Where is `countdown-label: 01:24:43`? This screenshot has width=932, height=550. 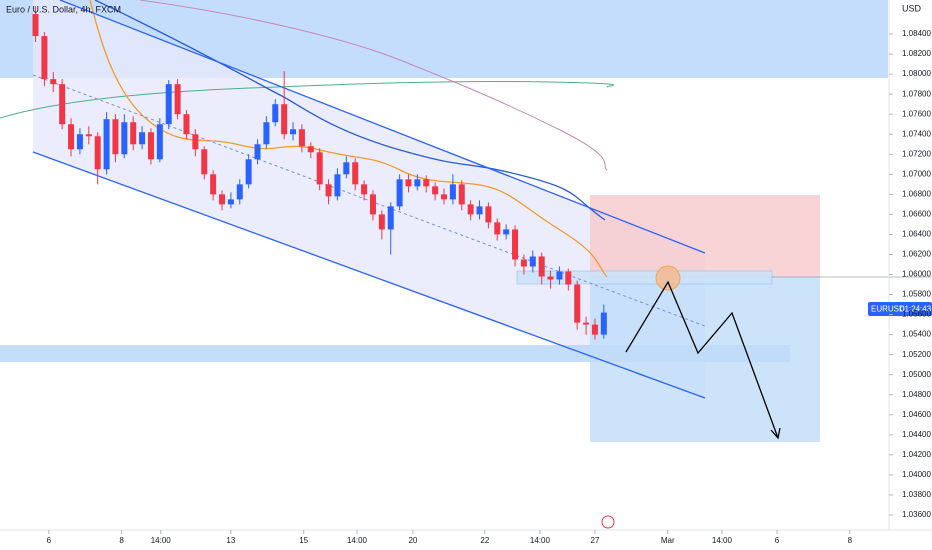 countdown-label: 01:24:43 is located at coordinates (916, 309).